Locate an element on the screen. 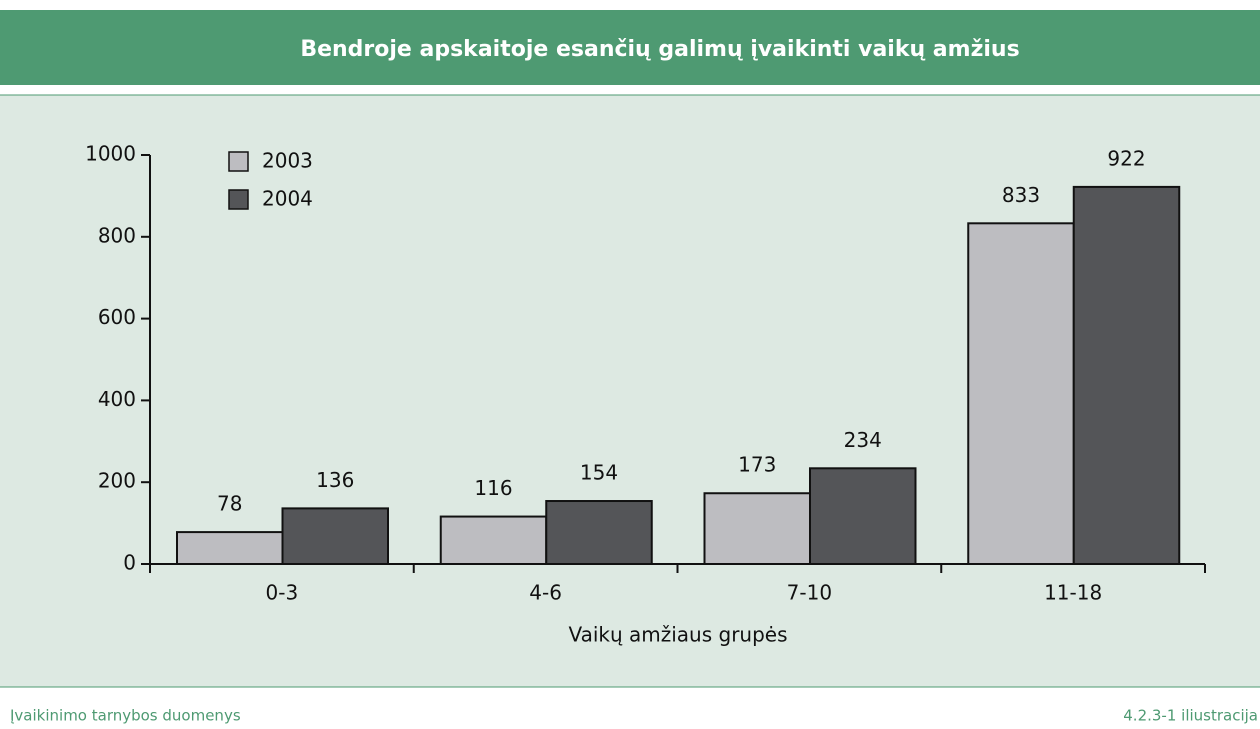 The width and height of the screenshot is (1260, 729). x-axis-label: Vaikų amžiaus grupės is located at coordinates (677, 635).